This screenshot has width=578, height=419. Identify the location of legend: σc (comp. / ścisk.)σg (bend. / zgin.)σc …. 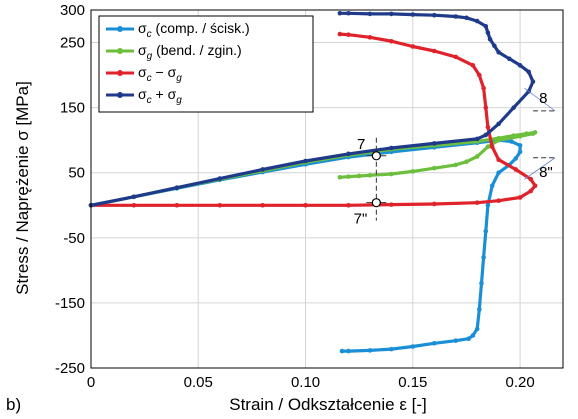
(206, 64).